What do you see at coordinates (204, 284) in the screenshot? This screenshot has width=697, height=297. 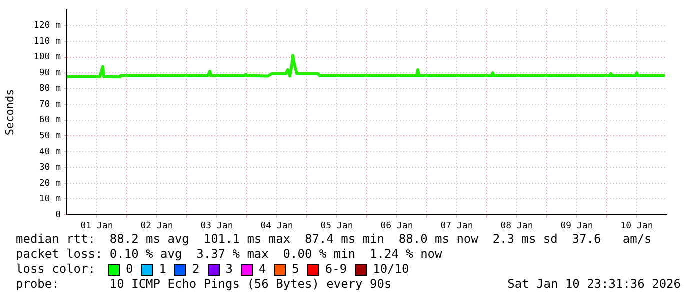 I see `text: probe: 10 ICMP Echo Pings (56 Bytes) every 90s` at bounding box center [204, 284].